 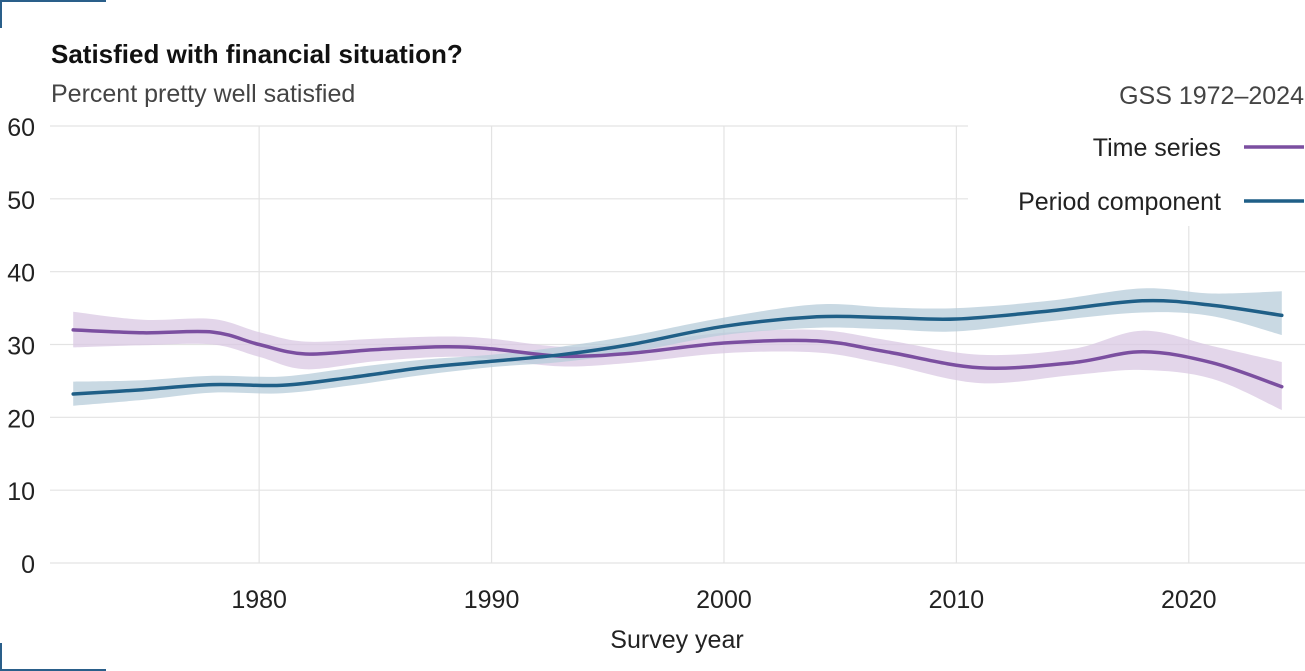 What do you see at coordinates (1, 14) in the screenshot?
I see `corner-mark-top-vertical` at bounding box center [1, 14].